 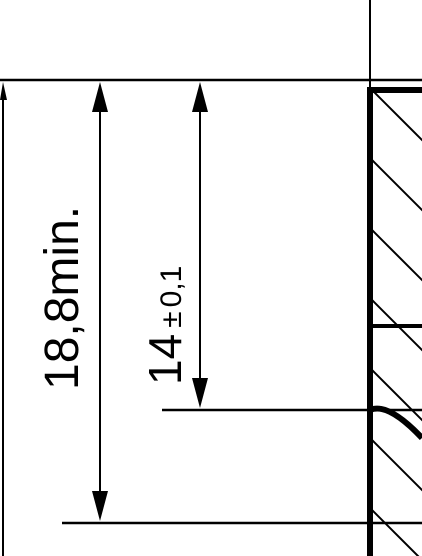 What do you see at coordinates (165, 359) in the screenshot?
I see `dimension-value-14: 14` at bounding box center [165, 359].